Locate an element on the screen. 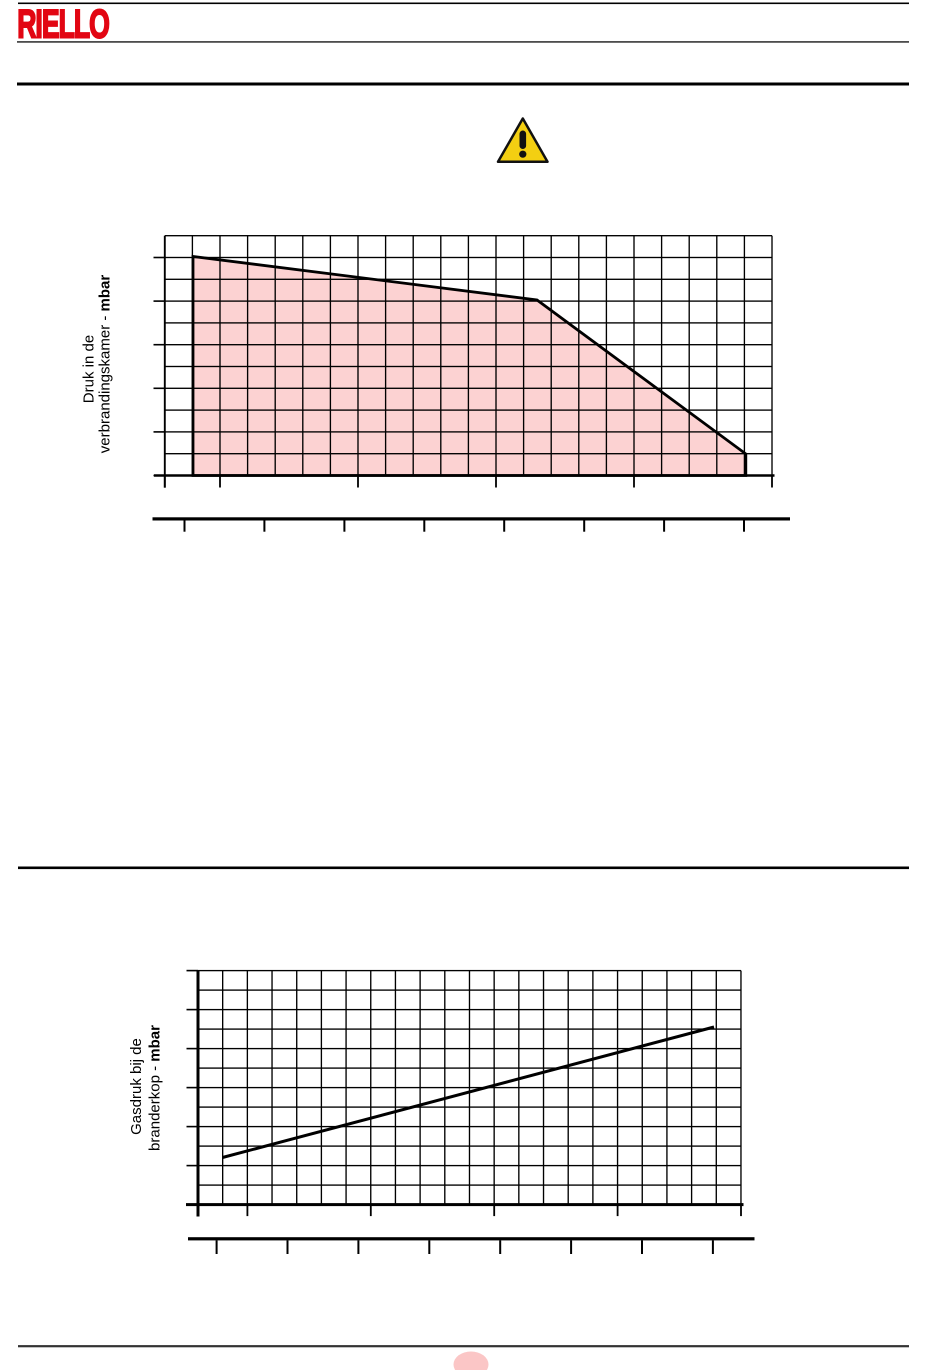 The width and height of the screenshot is (950, 1370). svg-text: Gasdruk bij de is located at coordinates (136, 1086).